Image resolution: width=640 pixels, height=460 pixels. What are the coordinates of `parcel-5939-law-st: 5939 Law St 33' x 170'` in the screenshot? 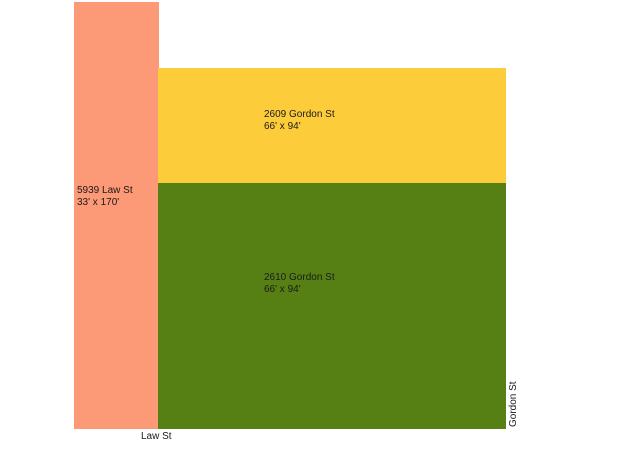 It's located at (116, 215).